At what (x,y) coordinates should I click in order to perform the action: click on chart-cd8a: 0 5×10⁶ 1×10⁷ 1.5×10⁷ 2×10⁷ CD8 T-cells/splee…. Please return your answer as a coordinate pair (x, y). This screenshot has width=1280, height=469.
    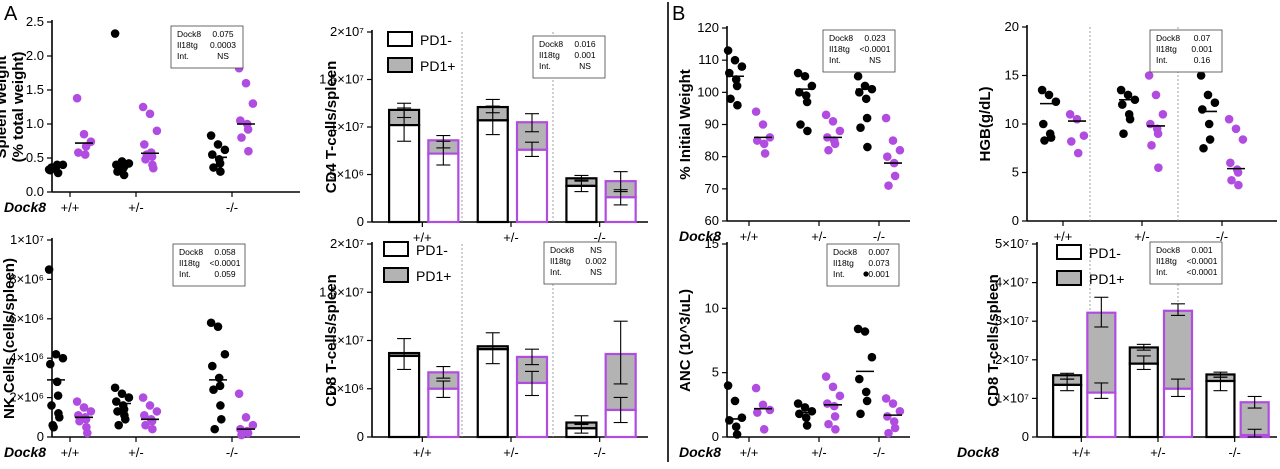
    Looking at the image, I should click on (483, 348).